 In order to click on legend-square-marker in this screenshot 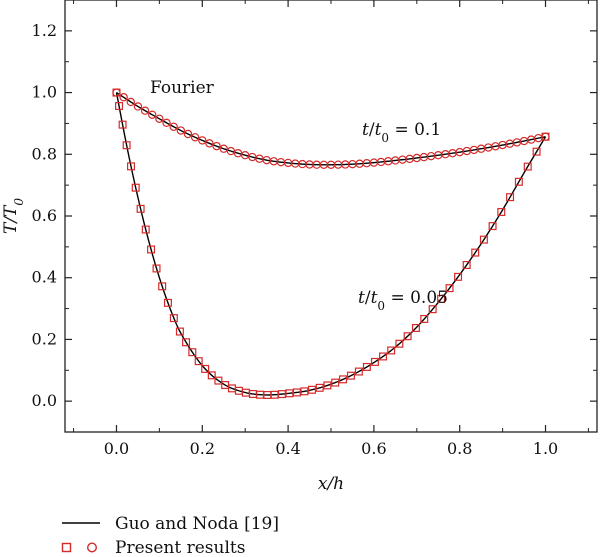, I will do `click(66, 547)`.